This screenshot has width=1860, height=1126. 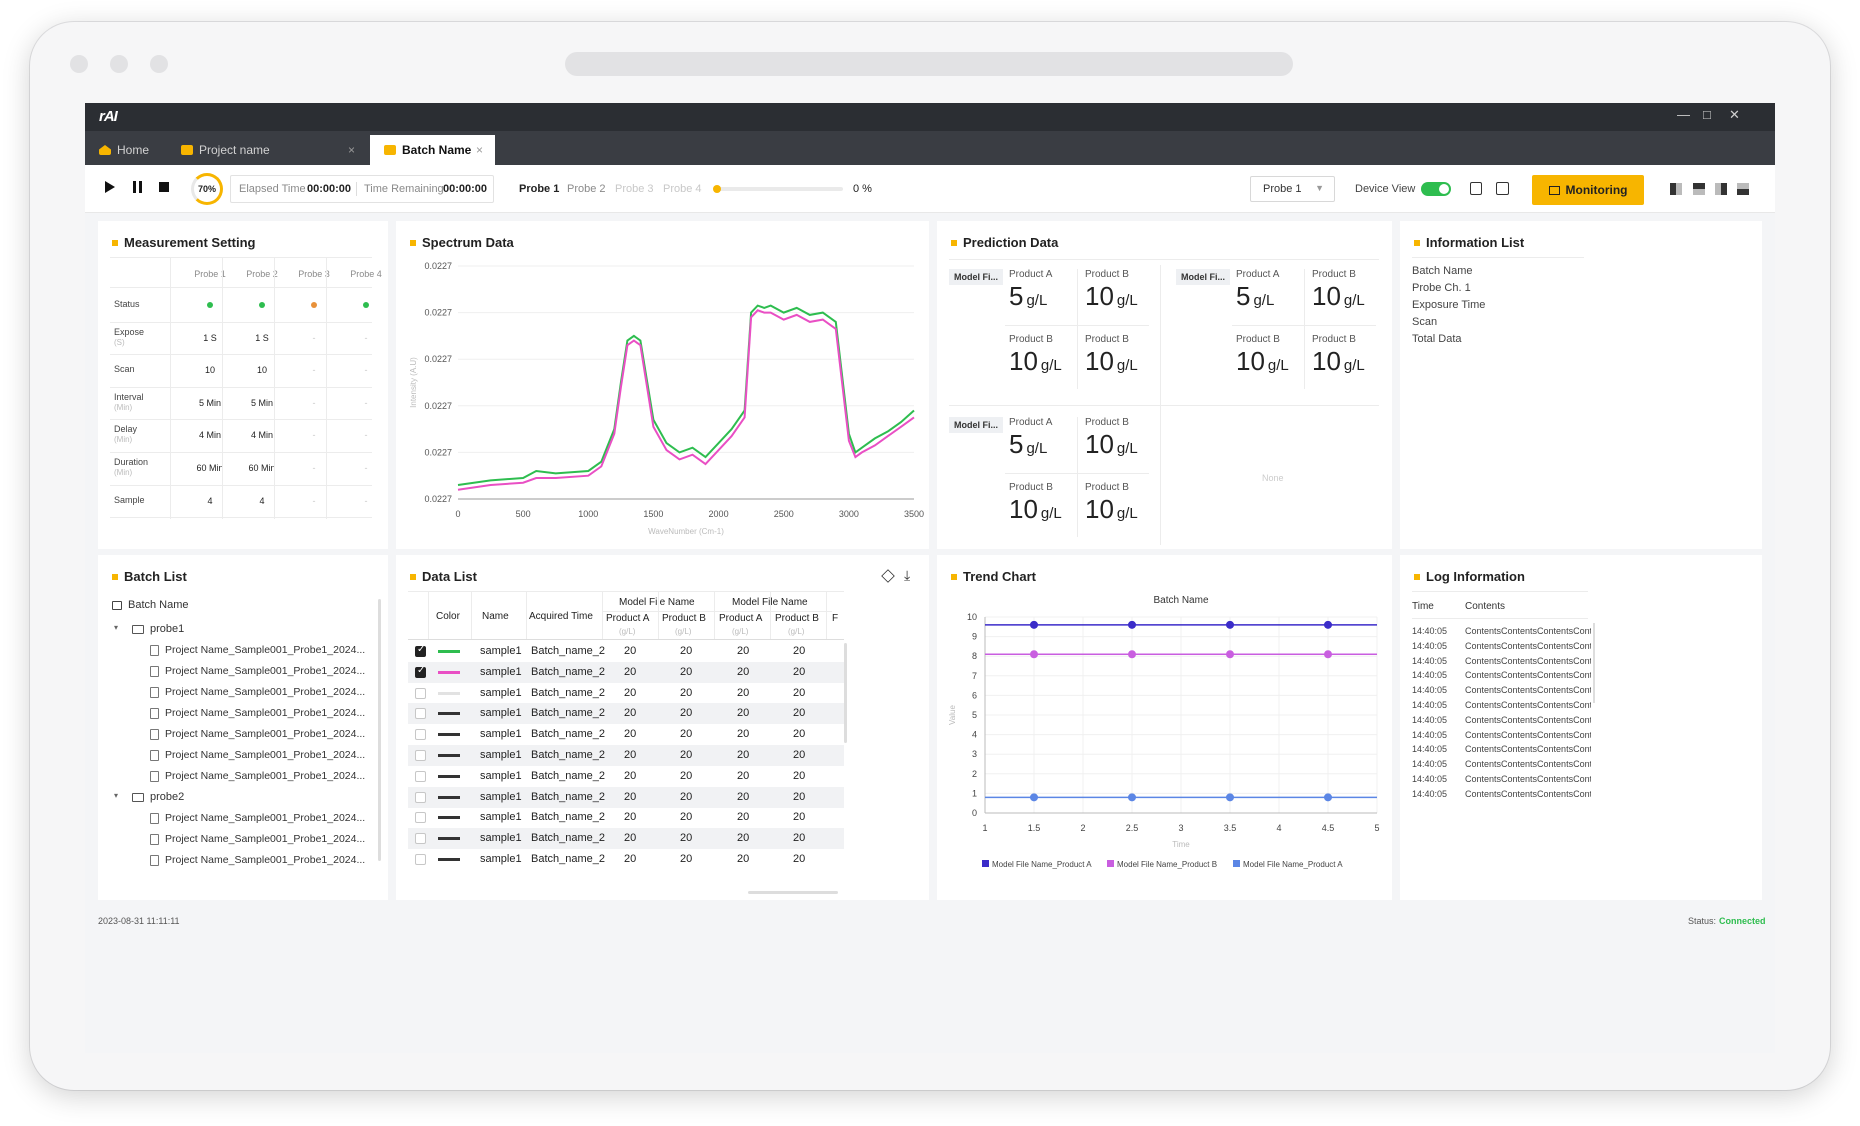 What do you see at coordinates (126, 150) in the screenshot?
I see `tab-home: Home` at bounding box center [126, 150].